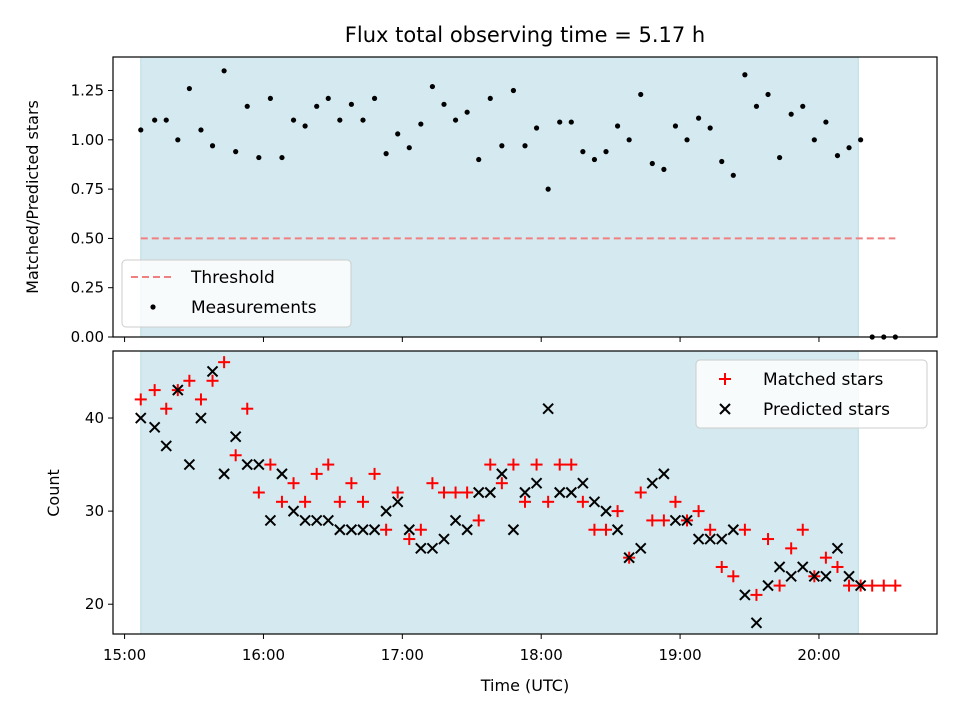  I want to click on y-tick-label: 0.75, so click(87, 189).